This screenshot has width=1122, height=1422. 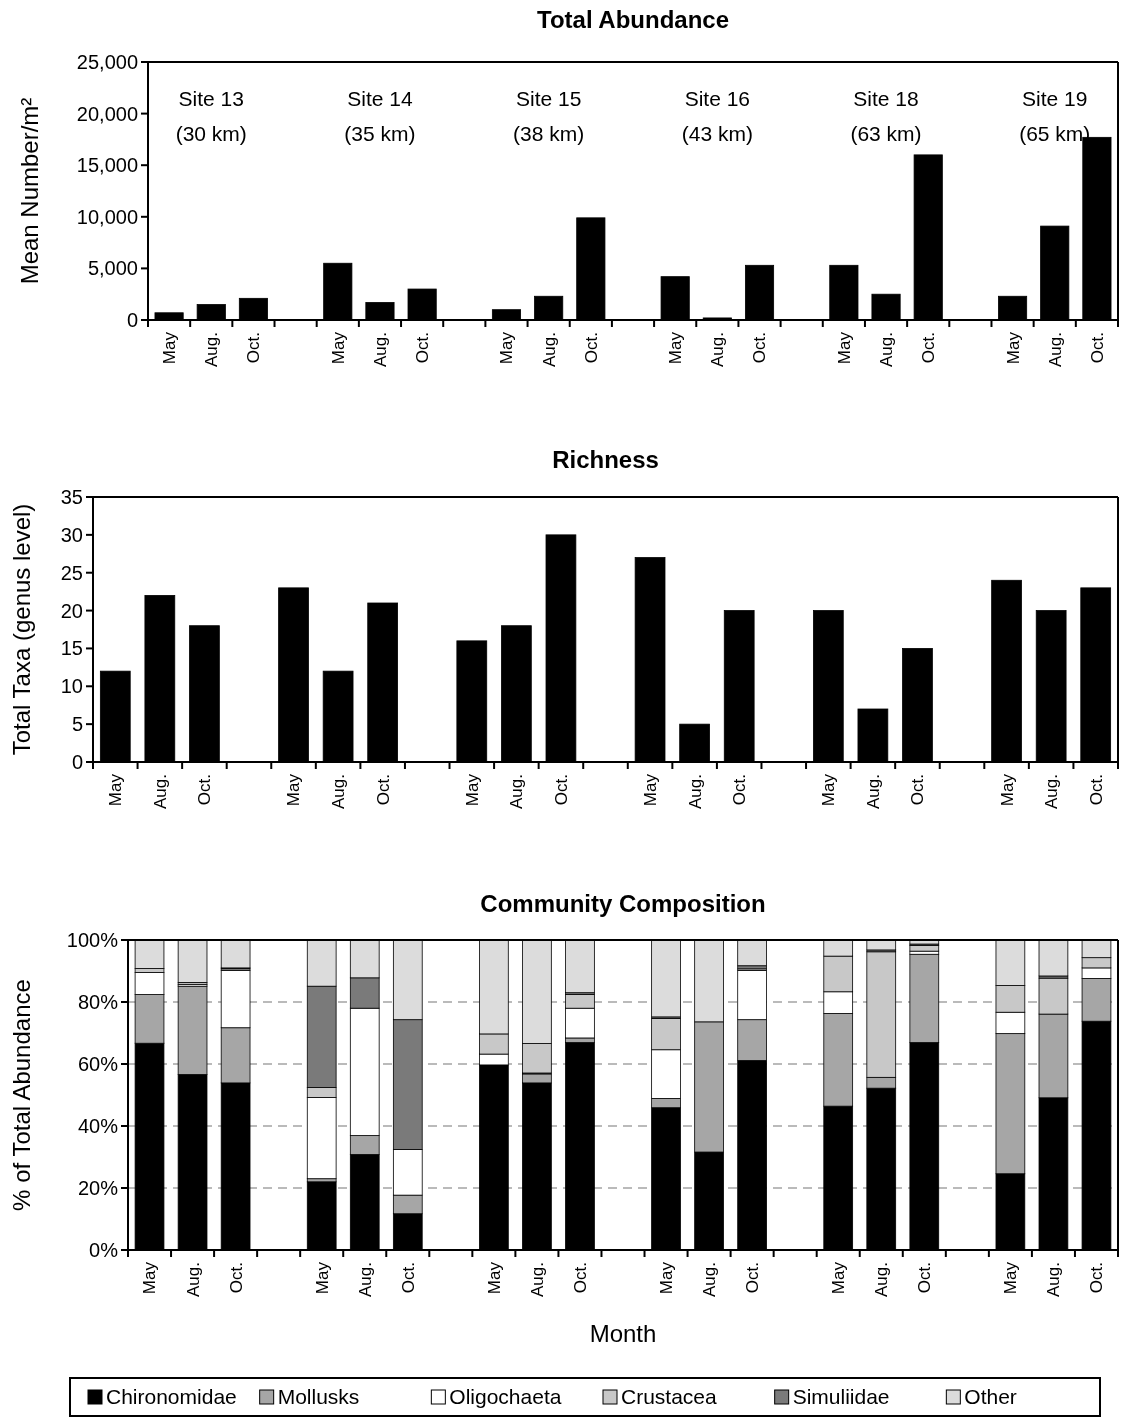 What do you see at coordinates (98, 1126) in the screenshot?
I see `y-tick-label: 40%` at bounding box center [98, 1126].